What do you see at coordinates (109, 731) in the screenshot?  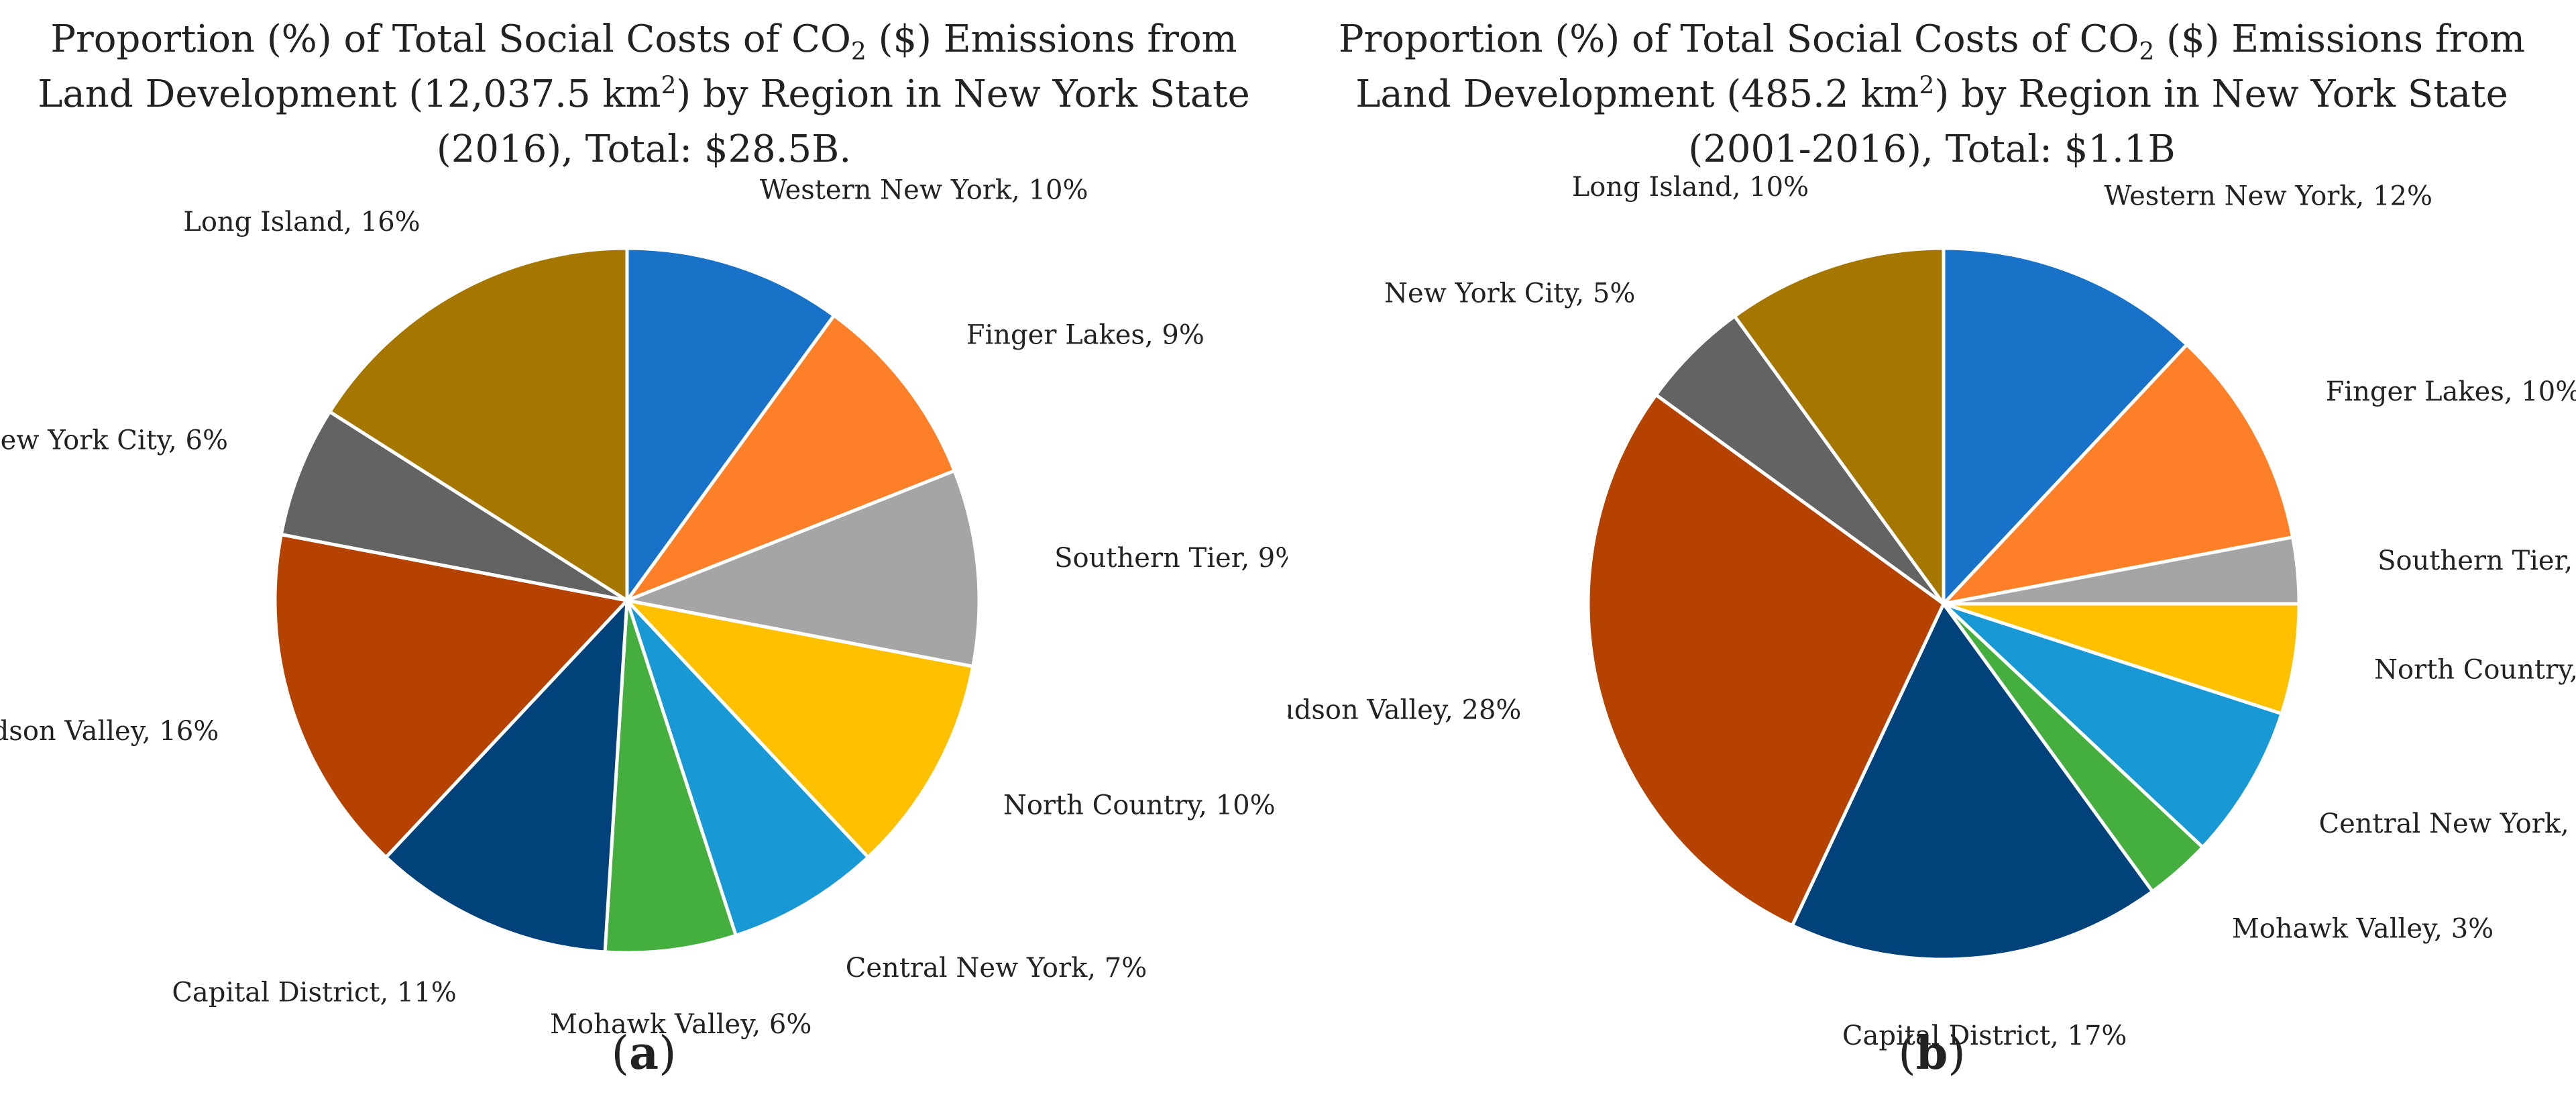 I see `slice-label-hudson-valley: Hudson Valley, 16%` at bounding box center [109, 731].